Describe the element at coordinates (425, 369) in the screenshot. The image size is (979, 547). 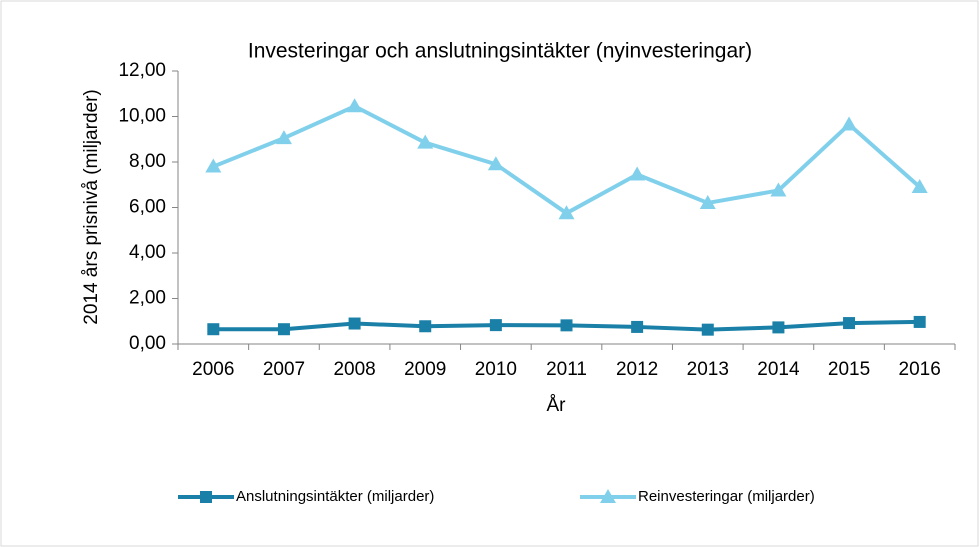
I see `x-tick-label: 2009` at that location.